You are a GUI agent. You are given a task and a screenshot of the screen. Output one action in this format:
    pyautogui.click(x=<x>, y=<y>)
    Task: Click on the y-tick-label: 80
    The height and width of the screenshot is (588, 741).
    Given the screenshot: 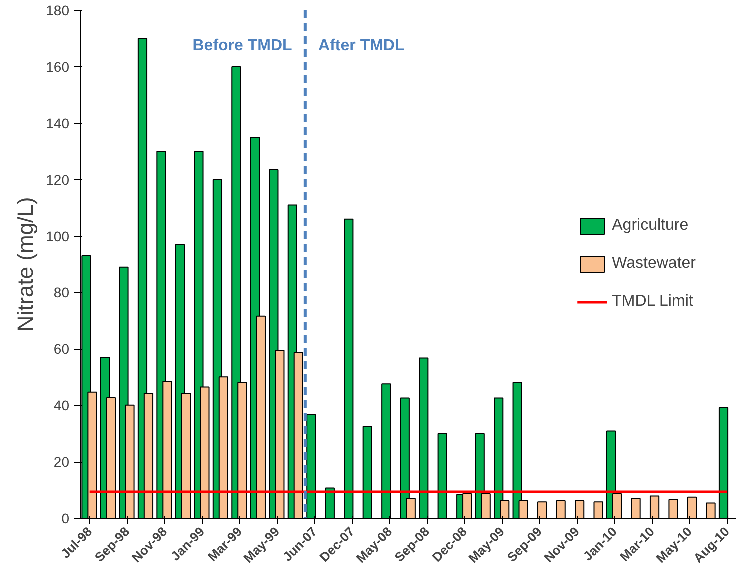 What is the action you would take?
    pyautogui.click(x=62, y=292)
    